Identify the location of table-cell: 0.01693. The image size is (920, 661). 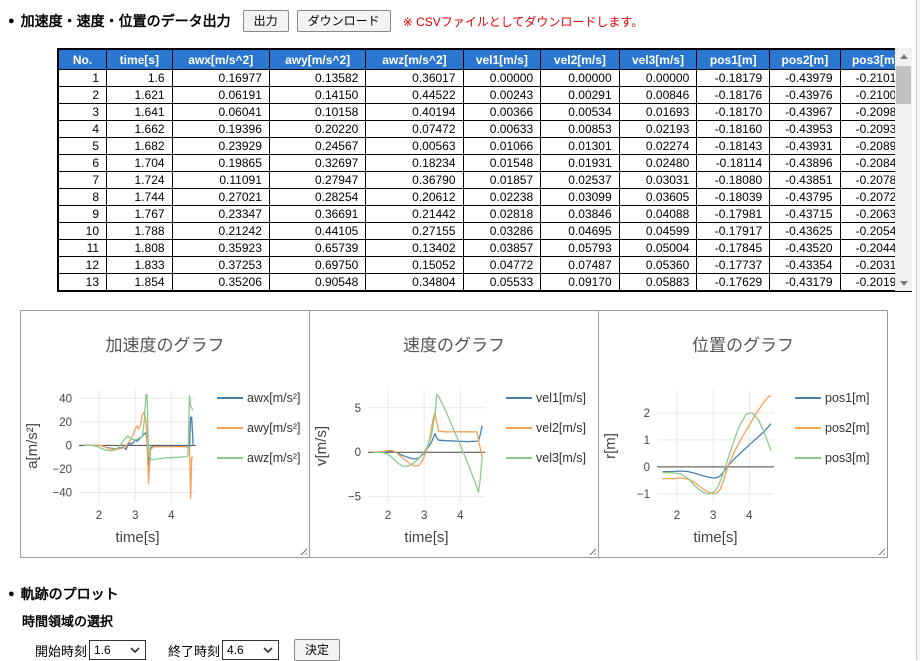
(658, 112).